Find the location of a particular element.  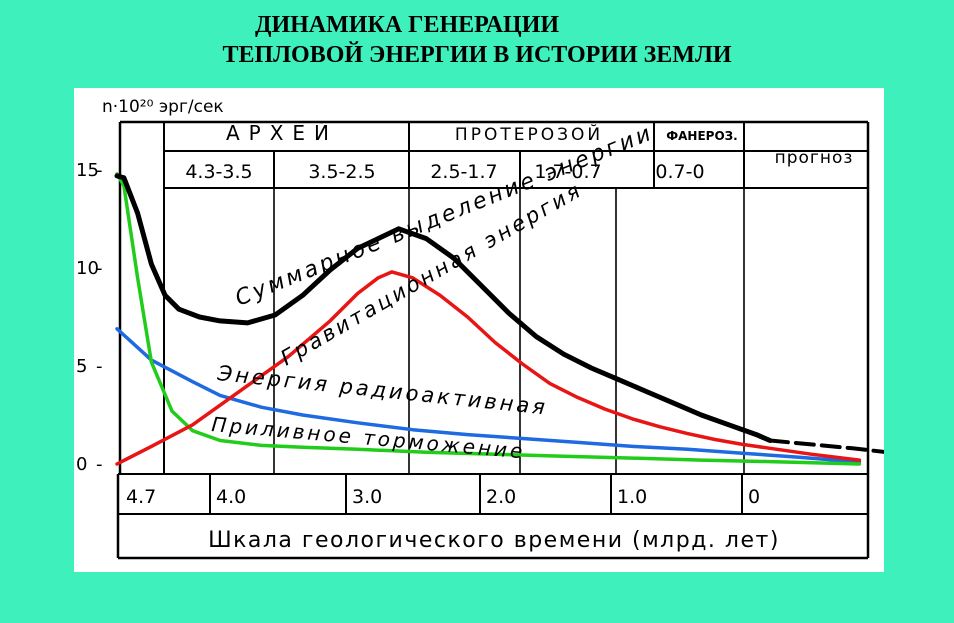

title-line-2: ТЕПЛОВОЙ ЭНЕРГИИ В ИСТОРИИ ЗЕМЛИ is located at coordinates (477, 55).